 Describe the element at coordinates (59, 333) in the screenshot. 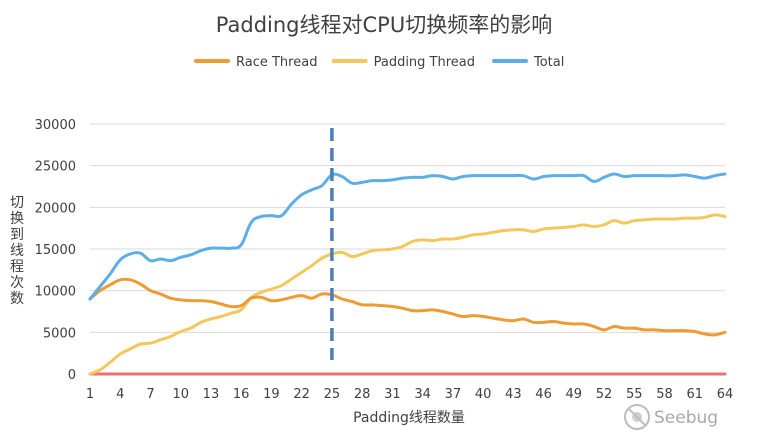

I see `y-tick-label: 5000` at that location.